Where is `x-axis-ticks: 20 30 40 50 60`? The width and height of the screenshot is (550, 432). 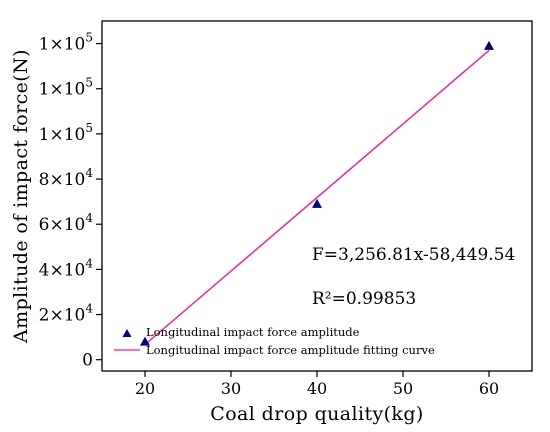 x-axis-ticks: 20 30 40 50 60 is located at coordinates (317, 384).